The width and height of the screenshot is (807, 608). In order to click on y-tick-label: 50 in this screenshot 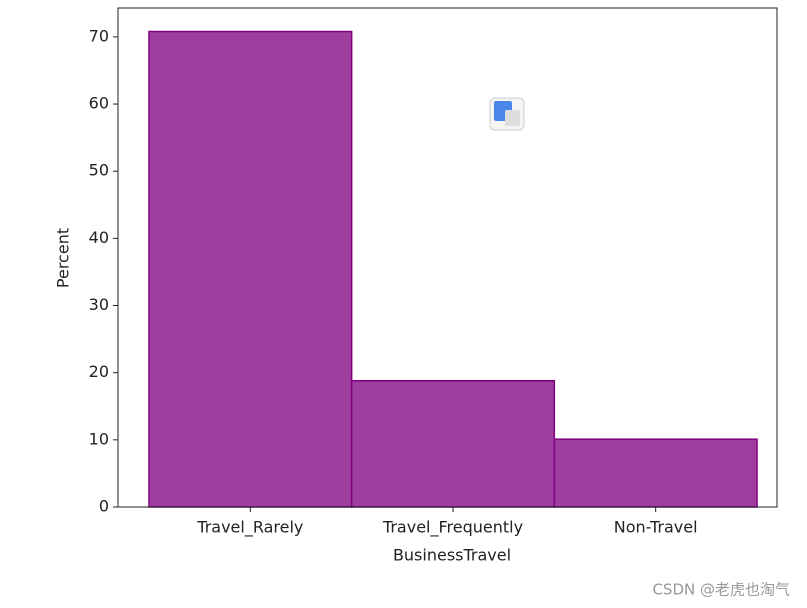, I will do `click(99, 170)`.